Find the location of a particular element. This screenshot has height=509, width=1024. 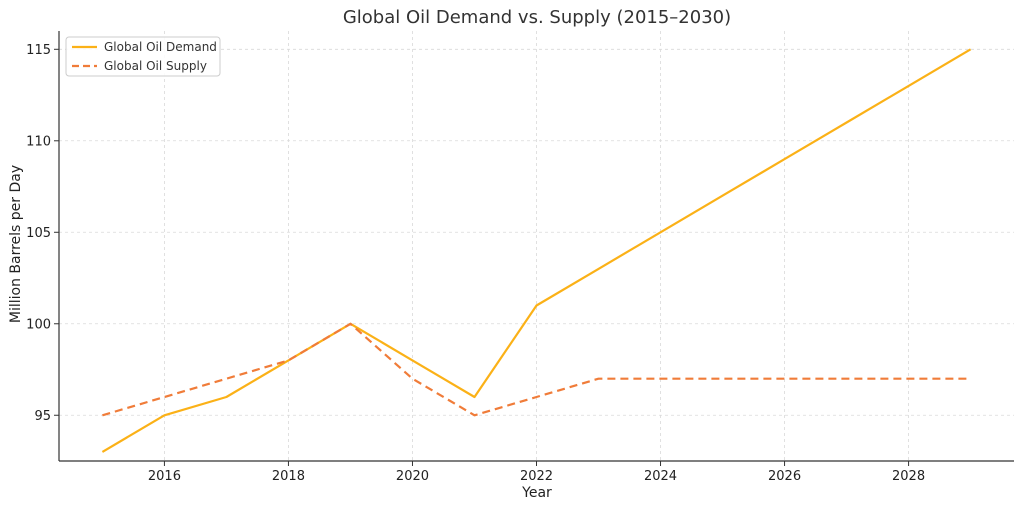

y-tick-label: 95 is located at coordinates (42, 416).